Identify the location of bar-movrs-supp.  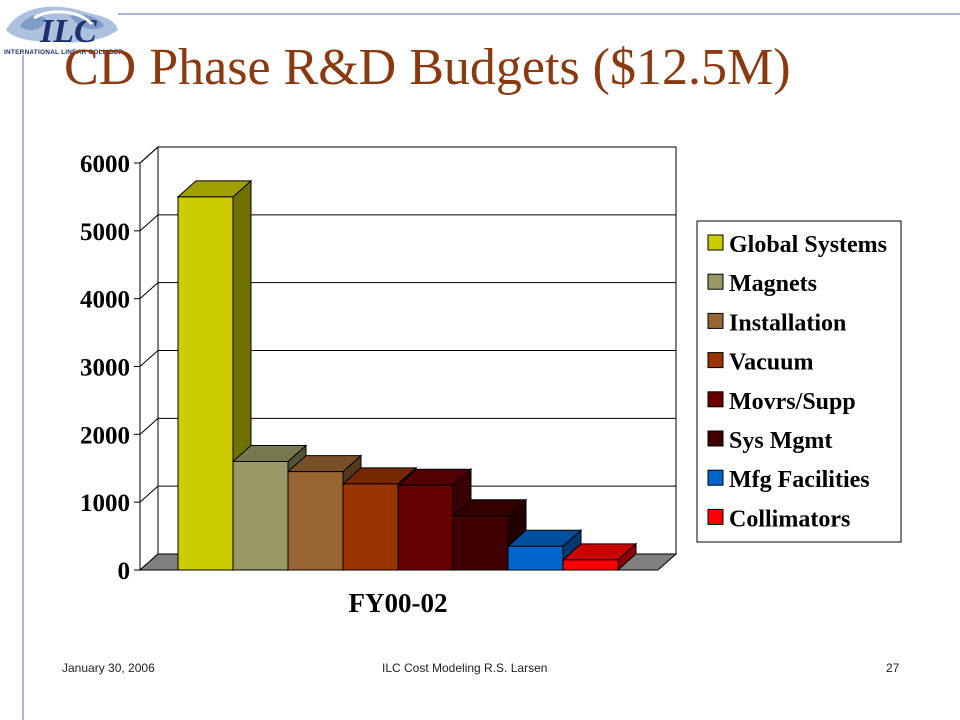
(434, 520).